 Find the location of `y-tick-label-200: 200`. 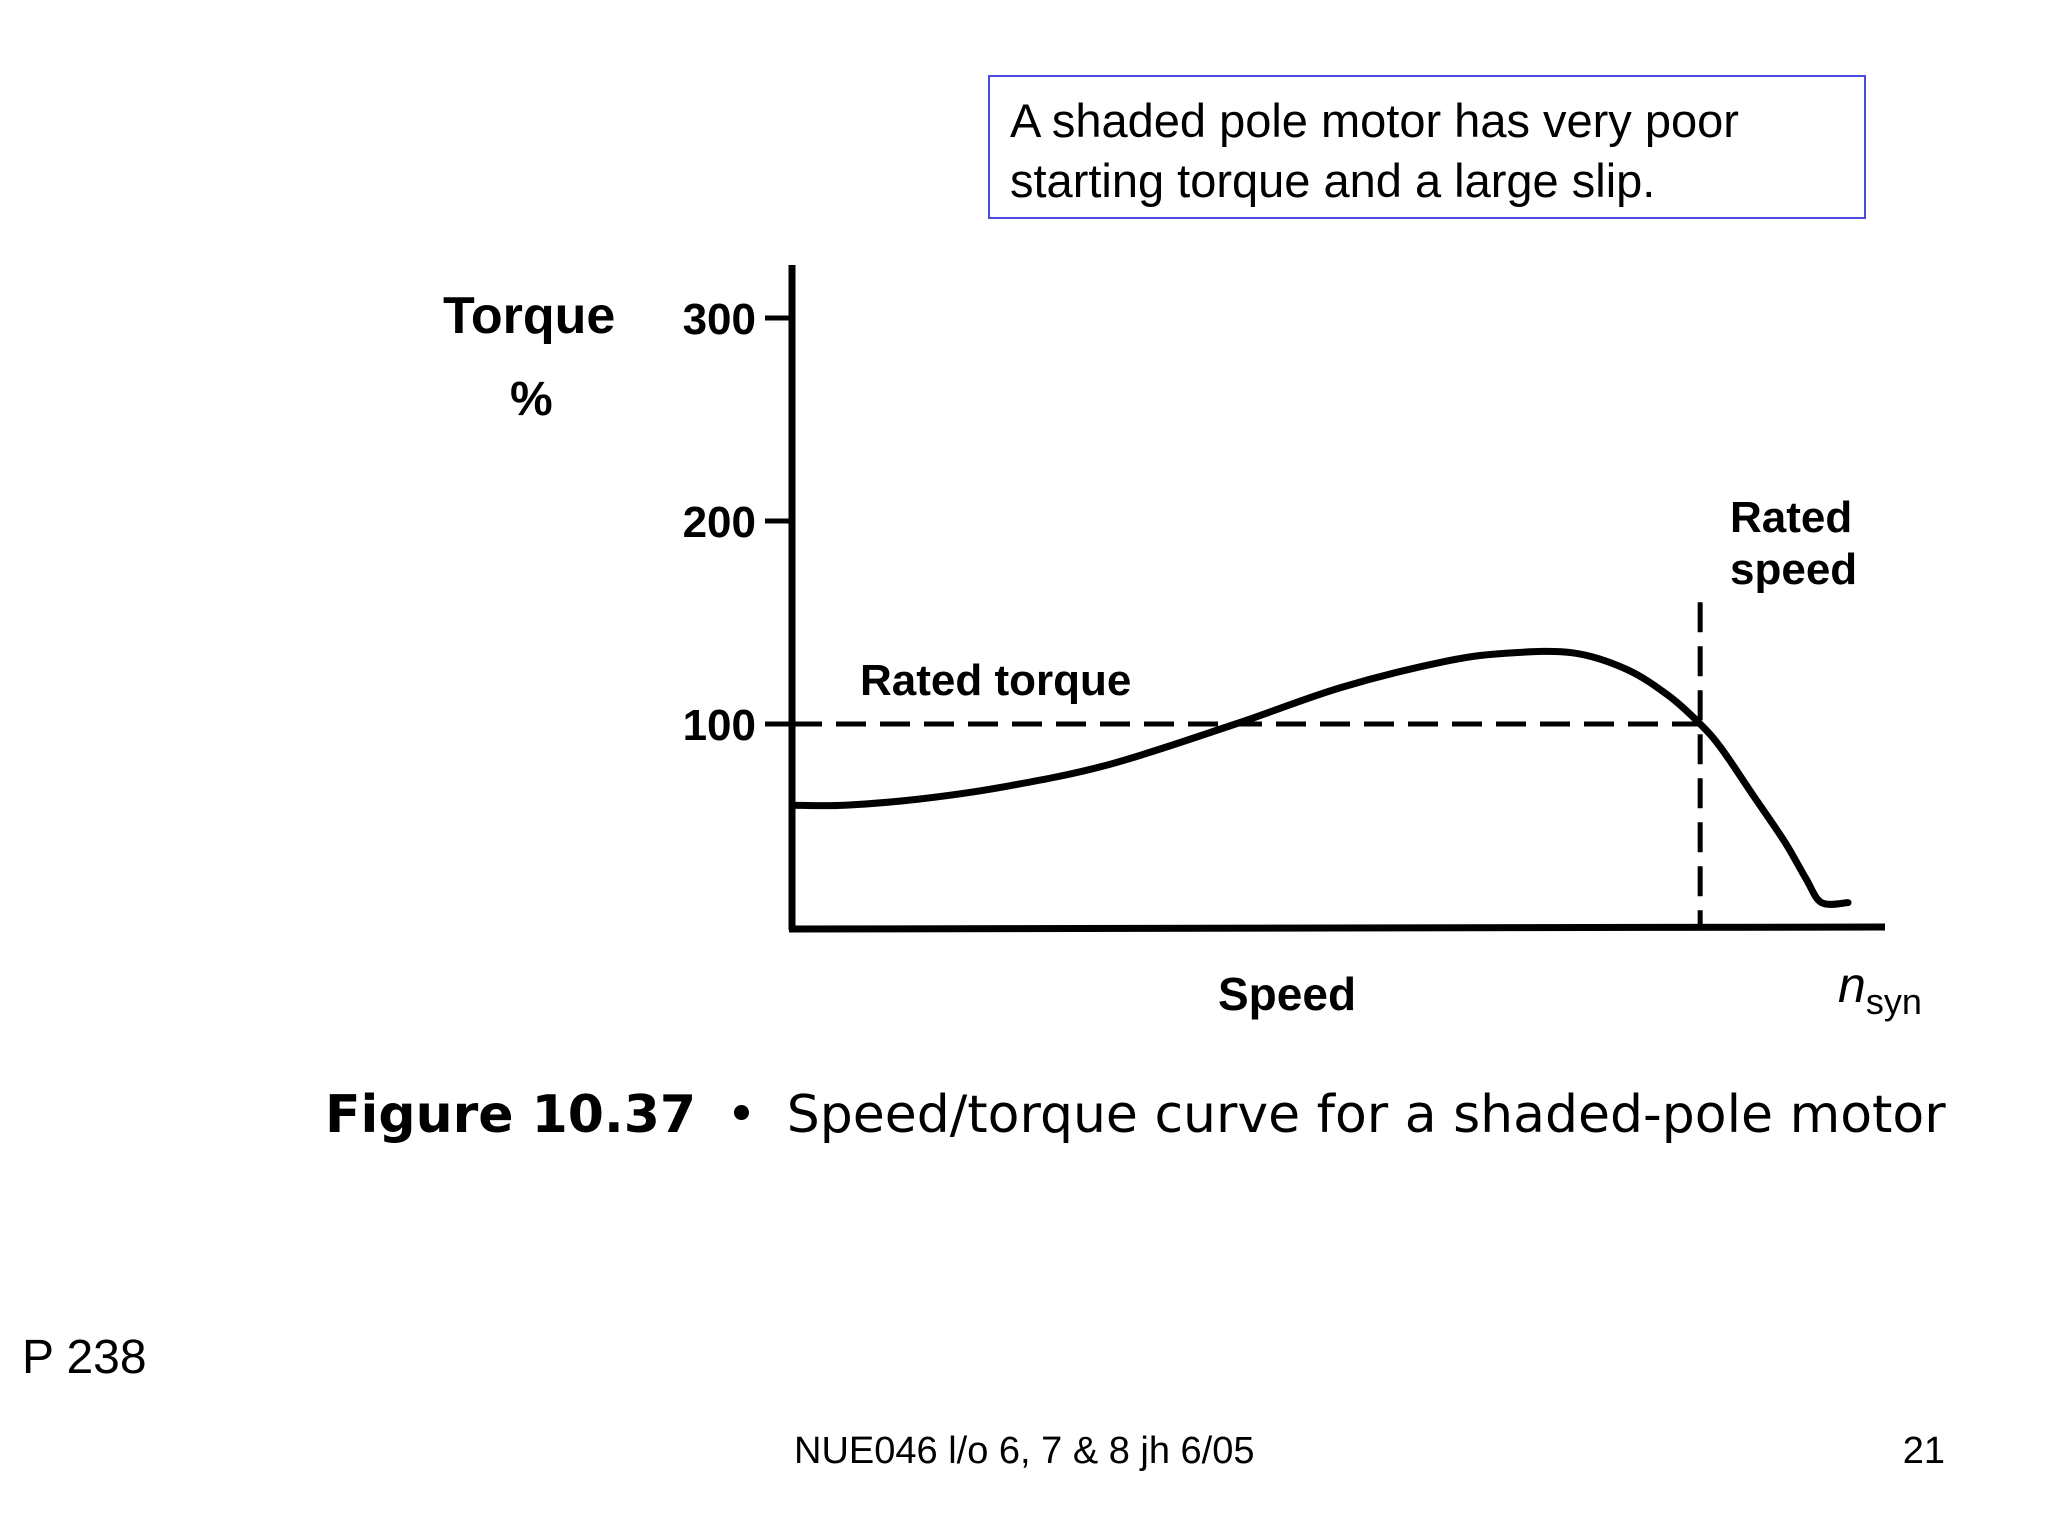

y-tick-label-200: 200 is located at coordinates (719, 522).